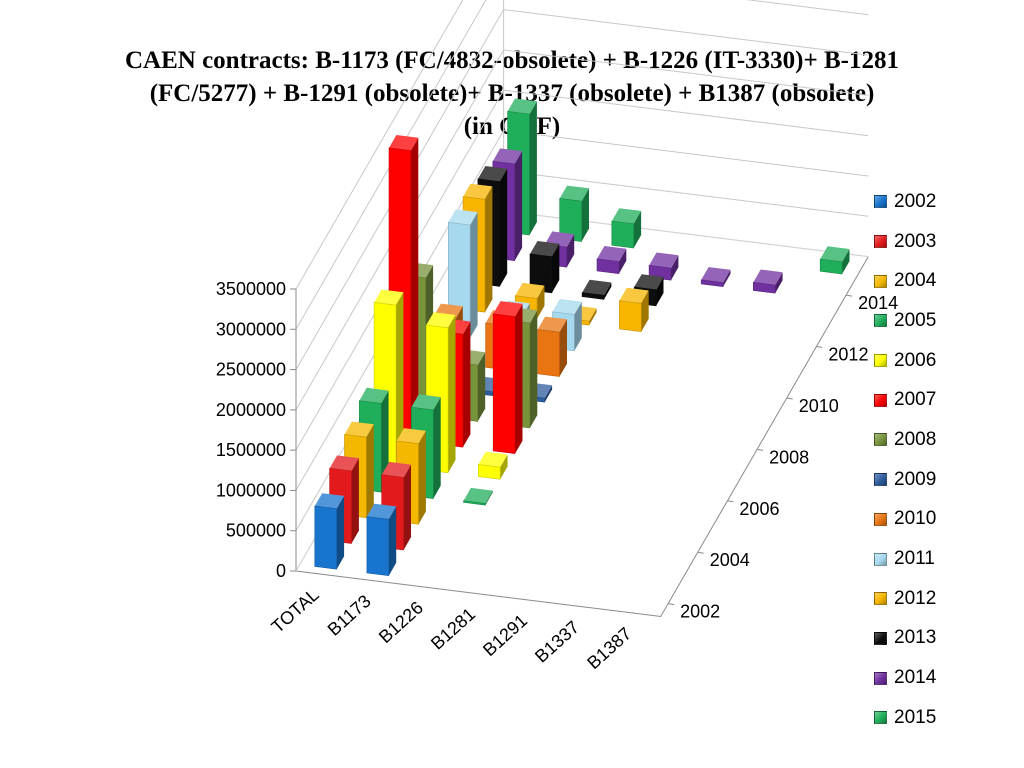  What do you see at coordinates (505, 635) in the screenshot?
I see `category-label: B1291` at bounding box center [505, 635].